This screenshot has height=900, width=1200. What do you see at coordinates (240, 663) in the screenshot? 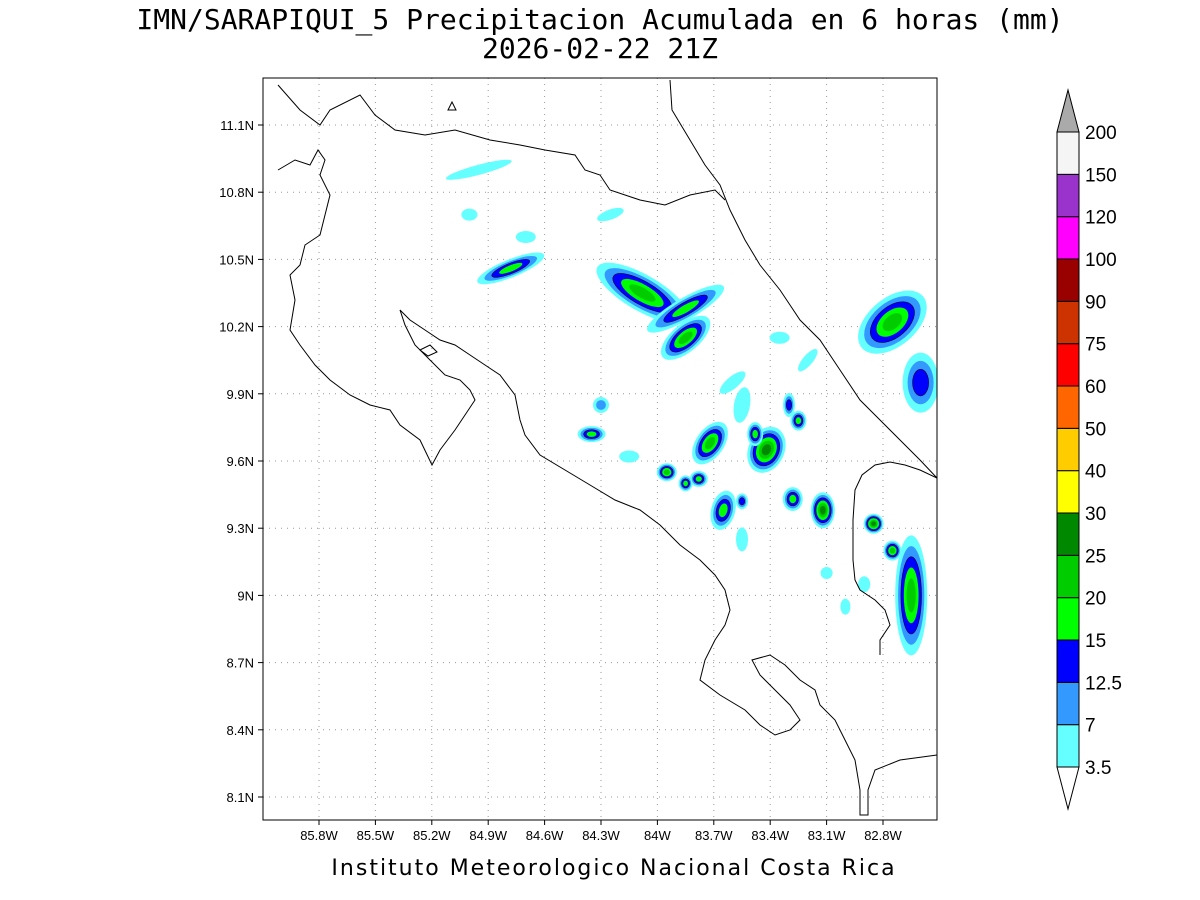
I see `lat-tick-label: 8.7N` at bounding box center [240, 663].